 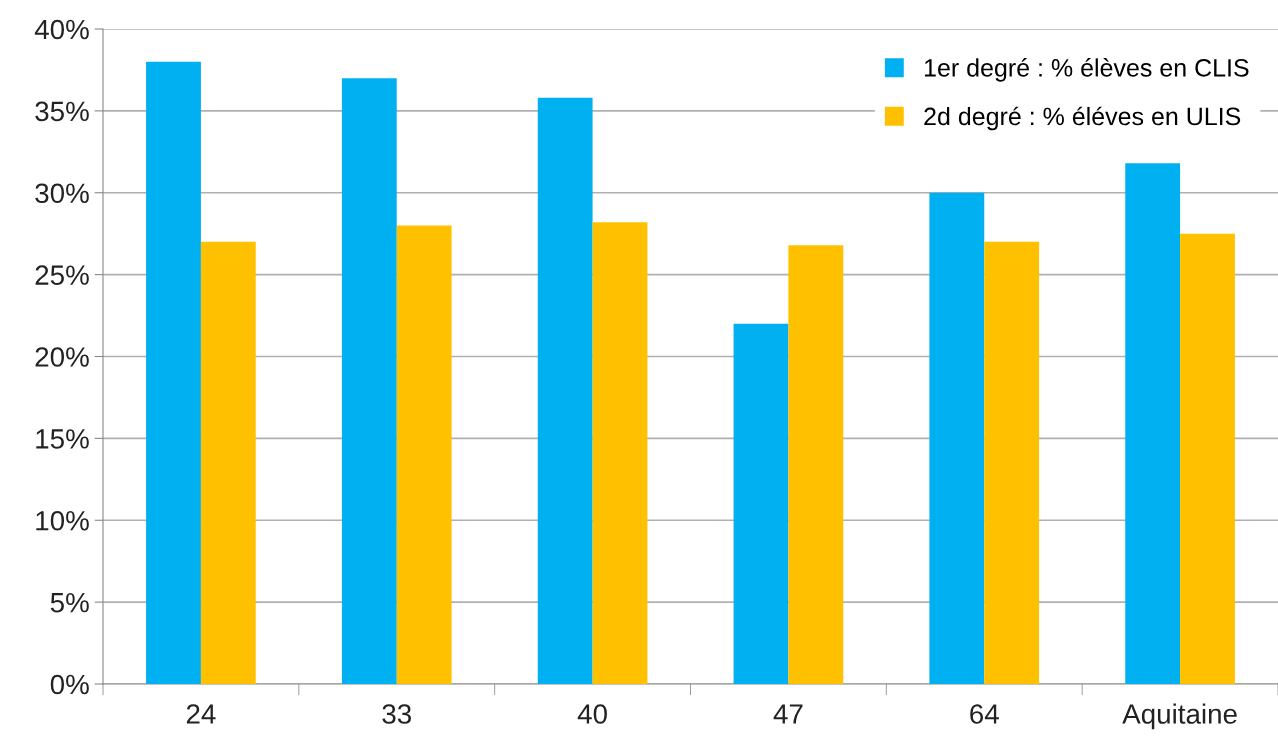 What do you see at coordinates (69, 602) in the screenshot?
I see `y-tick-label: 5%` at bounding box center [69, 602].